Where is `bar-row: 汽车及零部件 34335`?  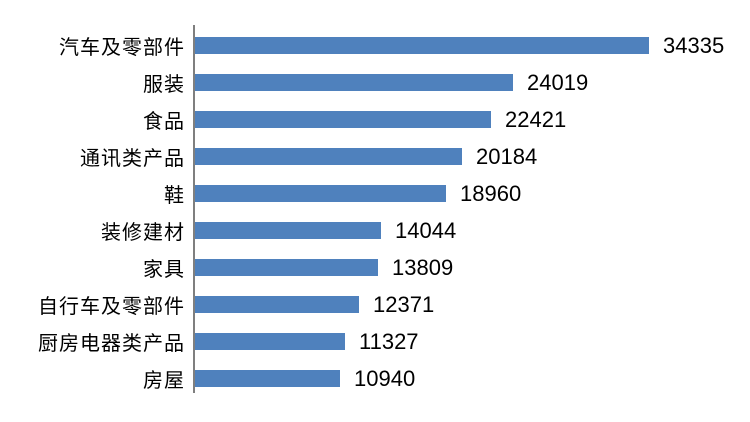
bar-row: 汽车及零部件 34335 is located at coordinates (375, 45).